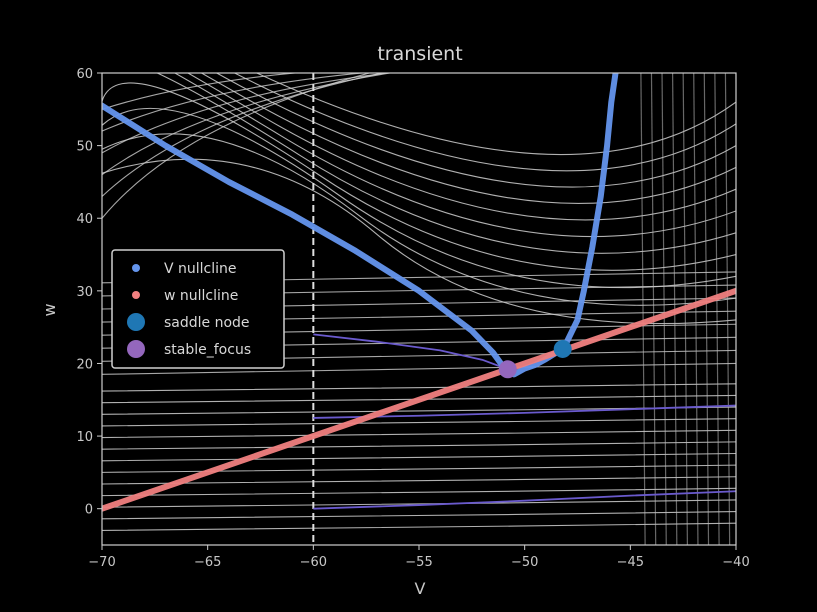  I want to click on x-tick-label: −70, so click(101, 562).